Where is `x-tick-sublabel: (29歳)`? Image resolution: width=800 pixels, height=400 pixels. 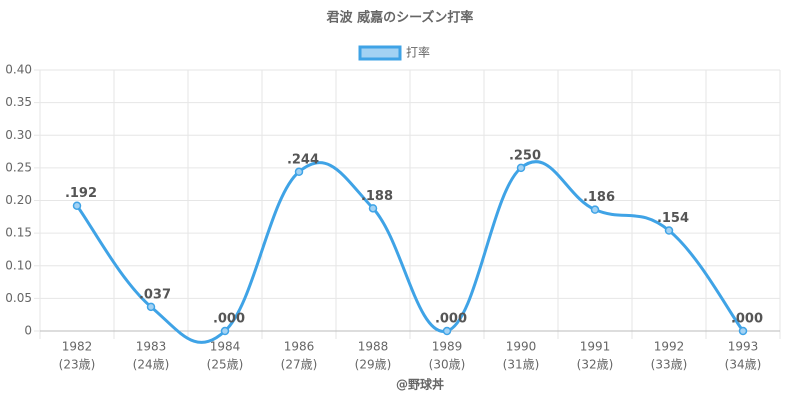 x-tick-sublabel: (29歳) is located at coordinates (373, 365).